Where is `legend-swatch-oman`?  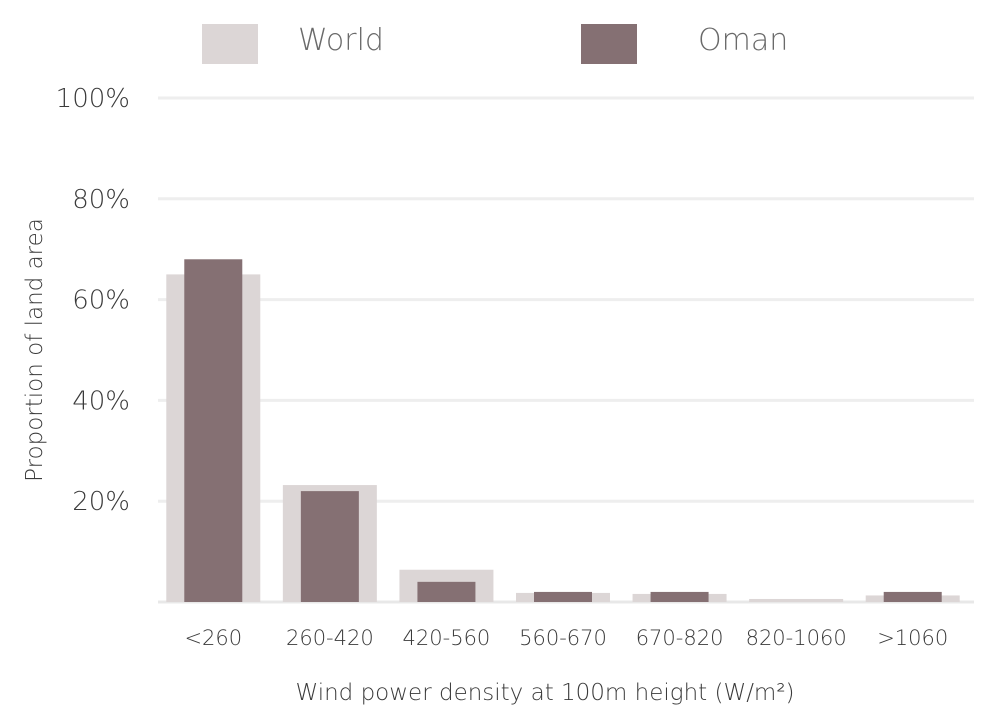 legend-swatch-oman is located at coordinates (609, 44).